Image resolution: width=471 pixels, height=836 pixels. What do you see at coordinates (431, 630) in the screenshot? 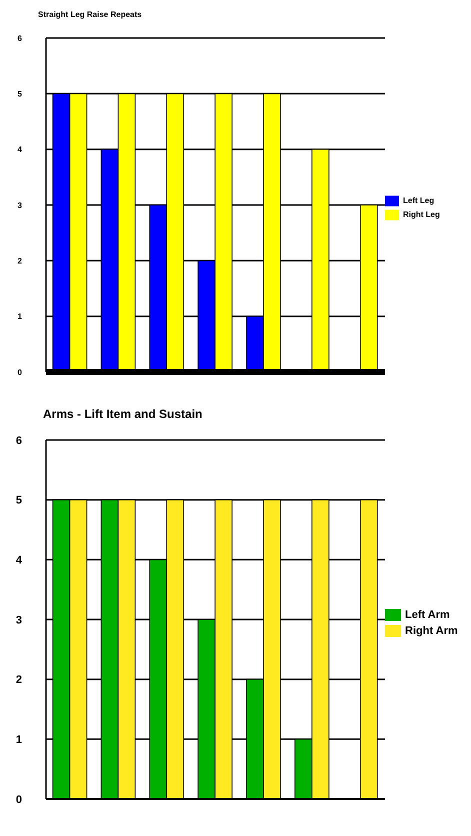
I see `legend-label: Right Arm` at bounding box center [431, 630].